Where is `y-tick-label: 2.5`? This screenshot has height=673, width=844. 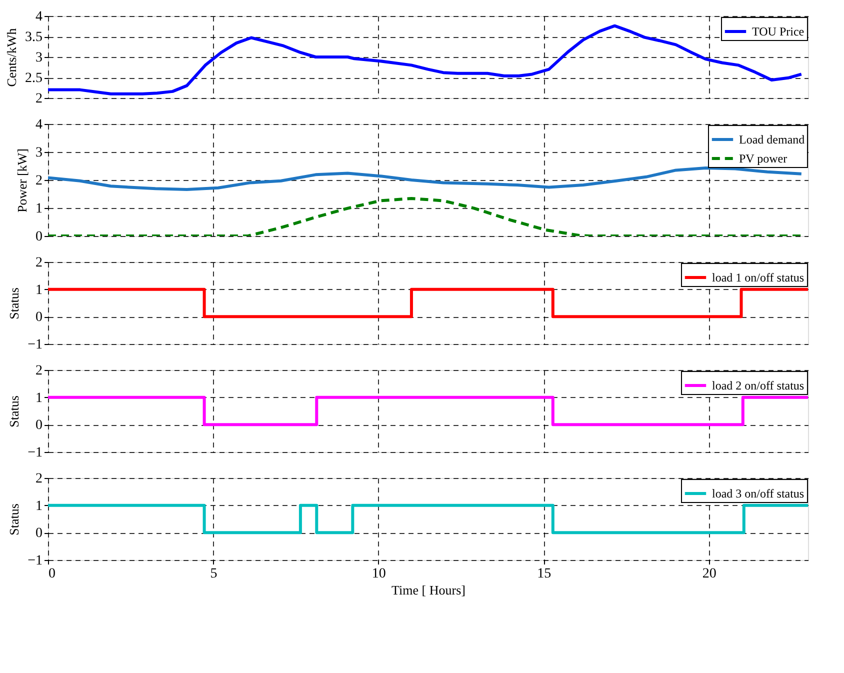
y-tick-label: 2.5 is located at coordinates (33, 78).